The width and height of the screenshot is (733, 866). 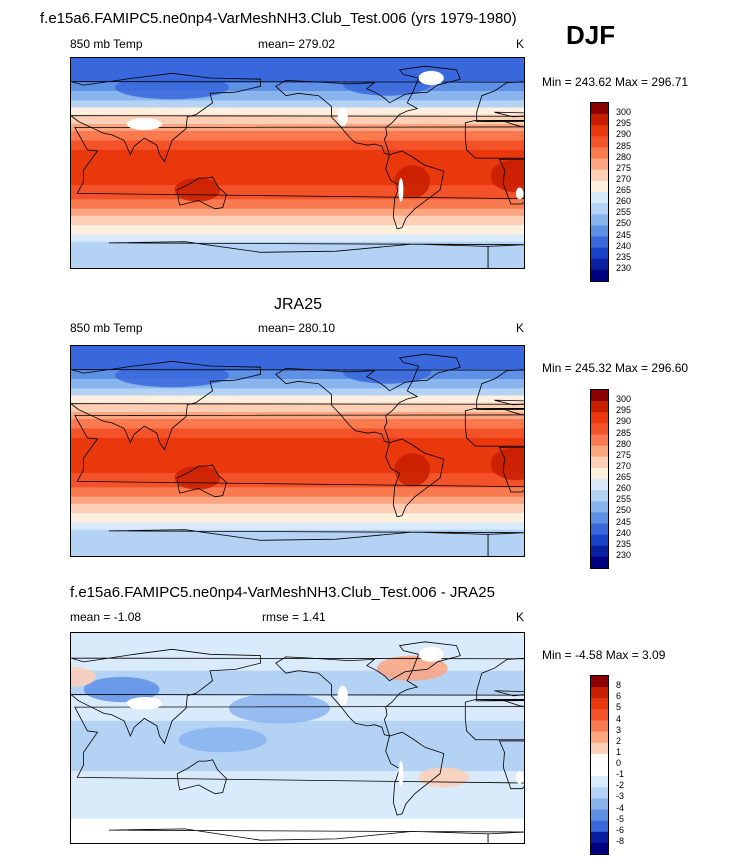 What do you see at coordinates (624, 499) in the screenshot?
I see `colorbar-tick-label: 255` at bounding box center [624, 499].